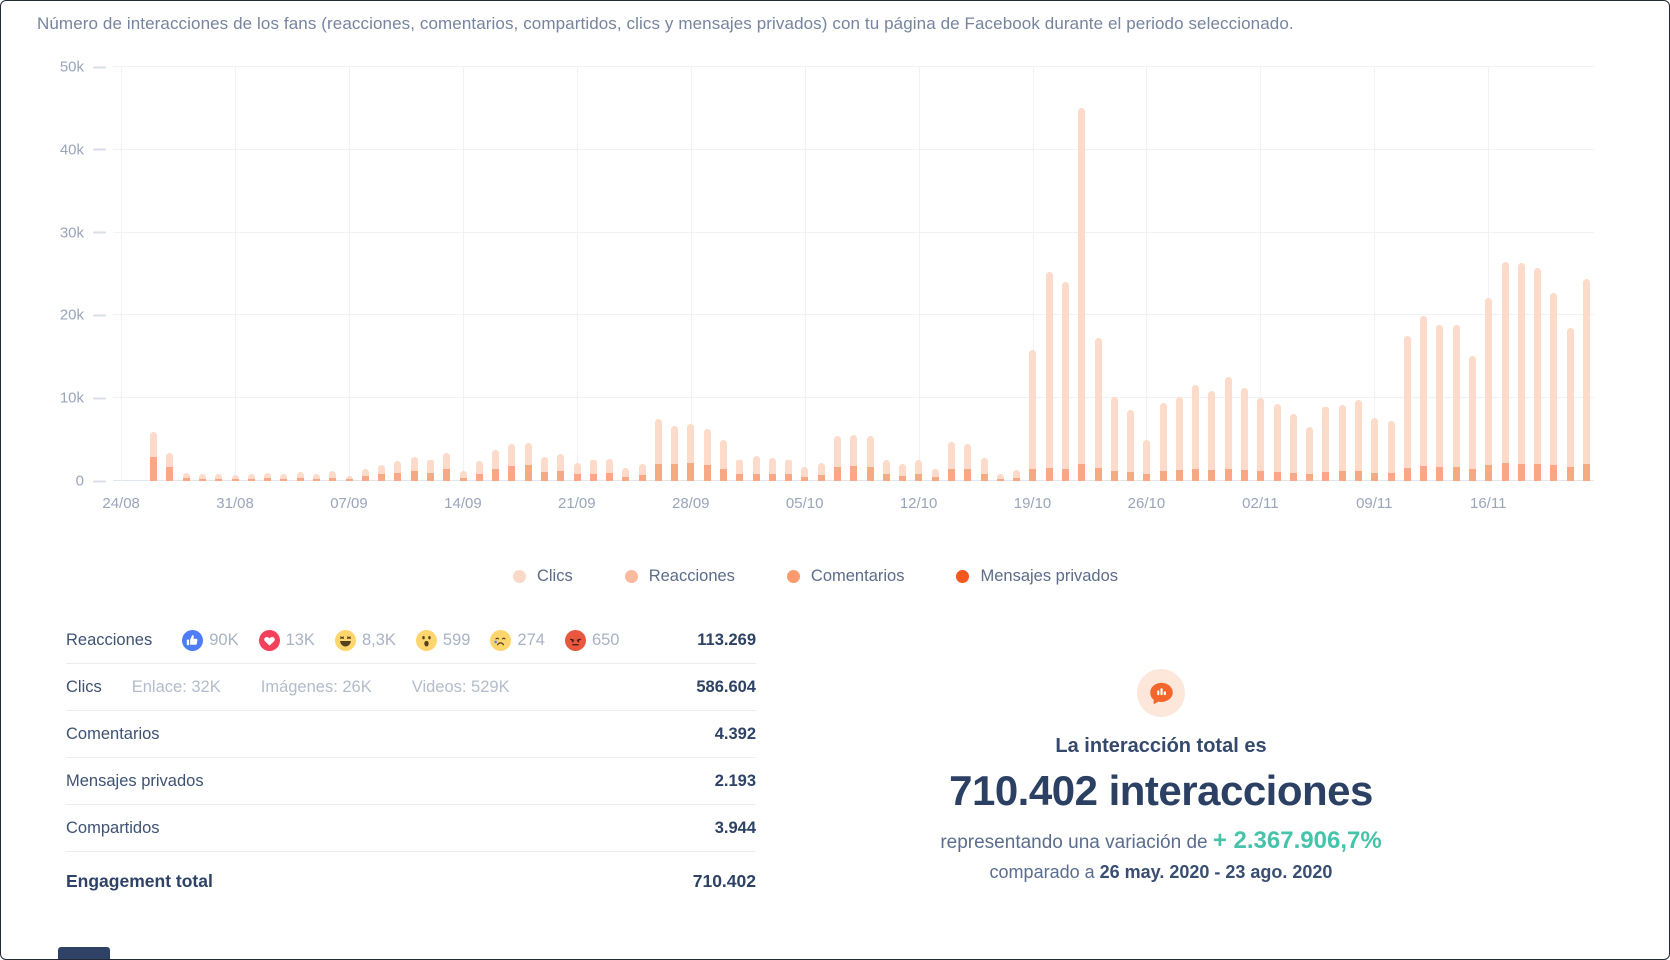  What do you see at coordinates (365, 640) in the screenshot?
I see `reaction-chip: 8,3K` at bounding box center [365, 640].